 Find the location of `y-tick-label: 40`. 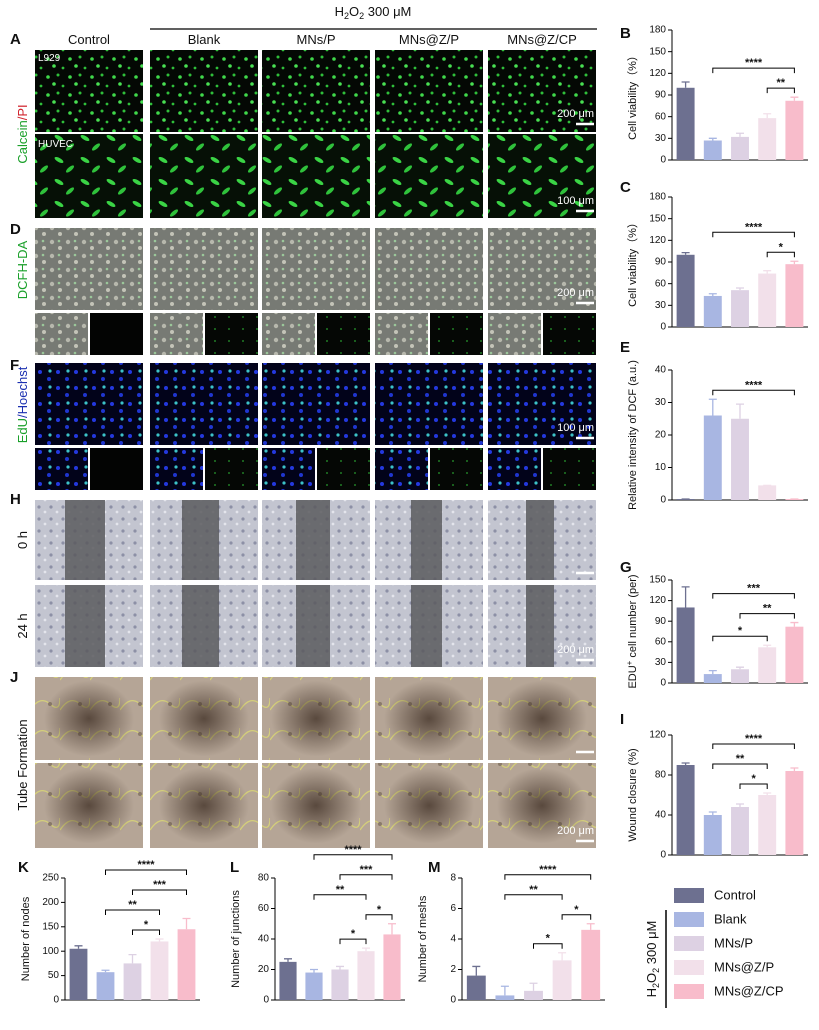

y-tick-label: 40 is located at coordinates (661, 815).